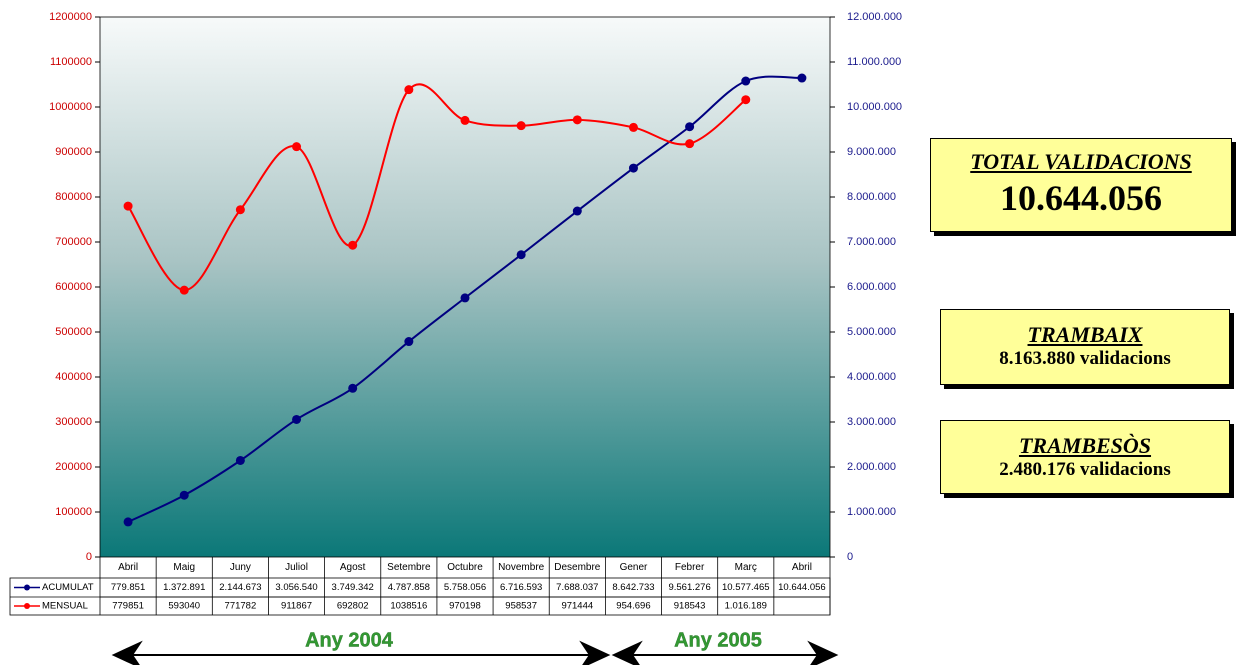 This screenshot has height=665, width=1239. Describe the element at coordinates (70, 107) in the screenshot. I see `y-tick-label: 1000000` at that location.